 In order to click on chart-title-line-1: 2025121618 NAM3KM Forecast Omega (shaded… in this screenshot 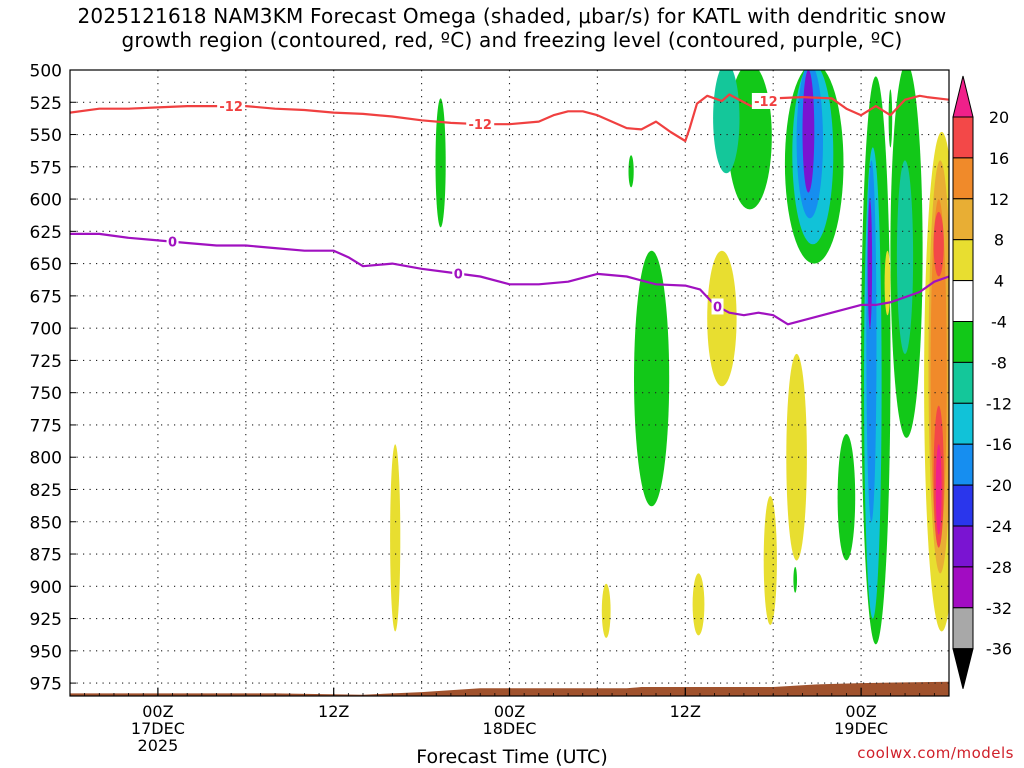, I will do `click(512, 16)`.